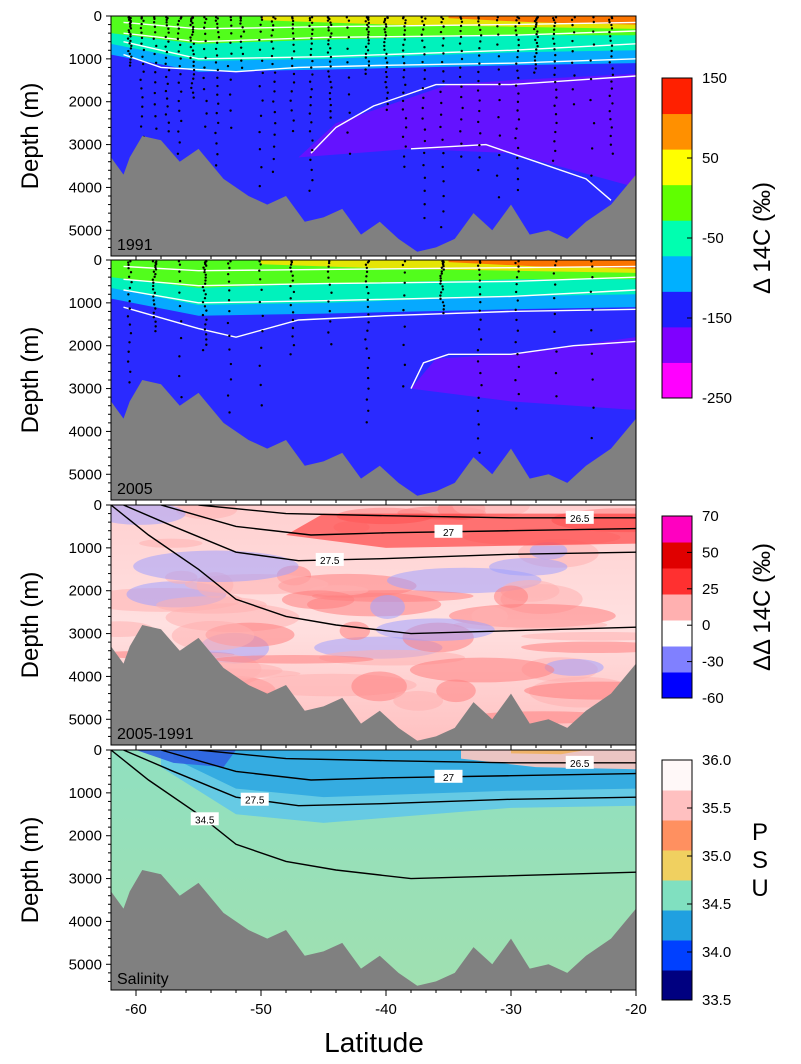 The height and width of the screenshot is (1064, 801). Describe the element at coordinates (760, 832) in the screenshot. I see `colorbar-label-letter: P` at that location.